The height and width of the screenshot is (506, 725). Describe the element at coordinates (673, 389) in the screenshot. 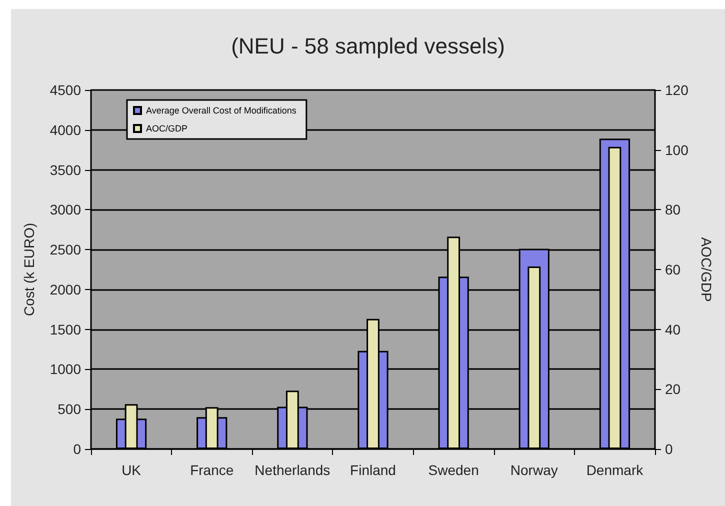

I see `y2-tick-label: 20` at that location.